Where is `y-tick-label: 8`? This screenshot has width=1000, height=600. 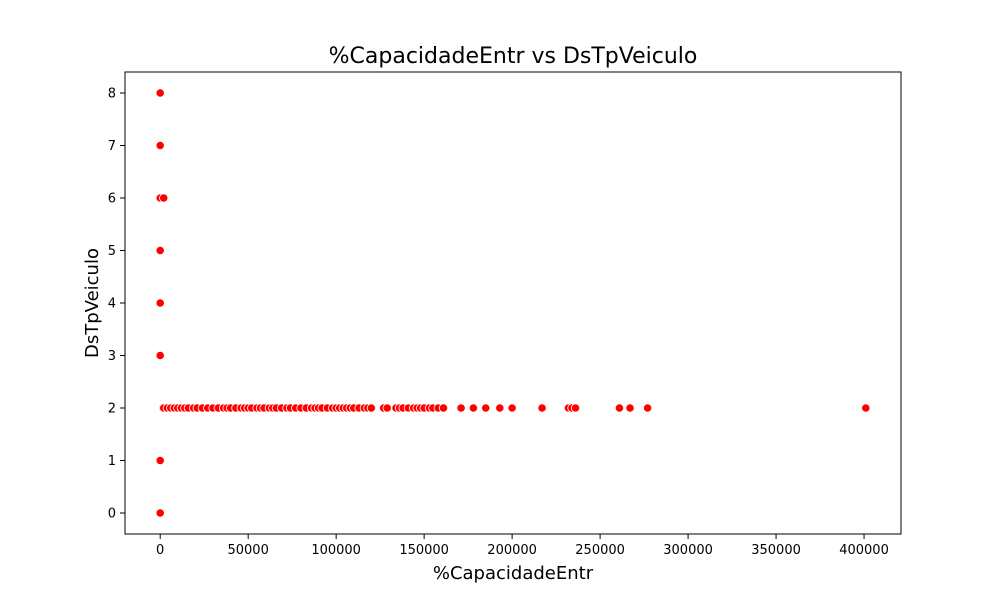
y-tick-label: 8 is located at coordinates (112, 94).